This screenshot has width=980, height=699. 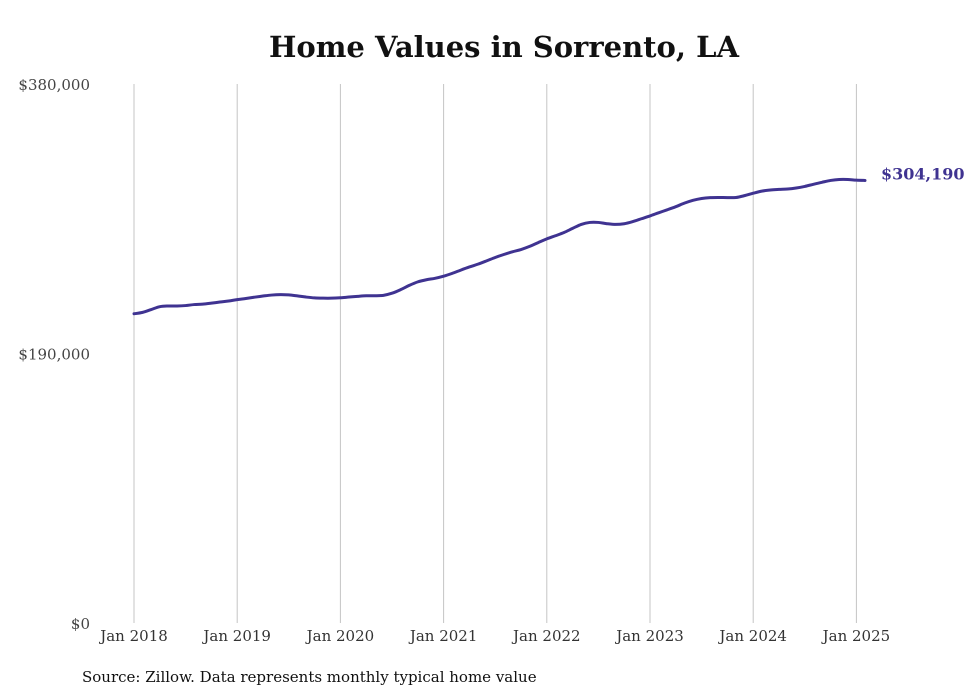 I want to click on y-tick-label: $190,000, so click(x=54, y=355).